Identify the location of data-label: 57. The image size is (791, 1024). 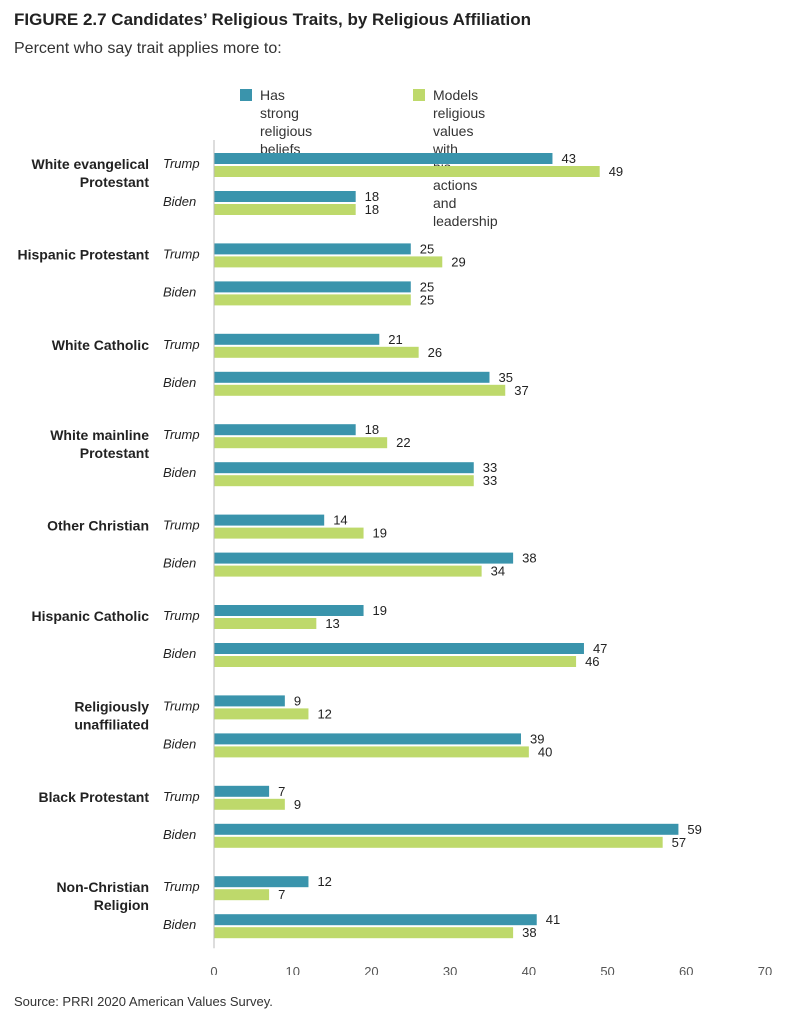
(679, 842).